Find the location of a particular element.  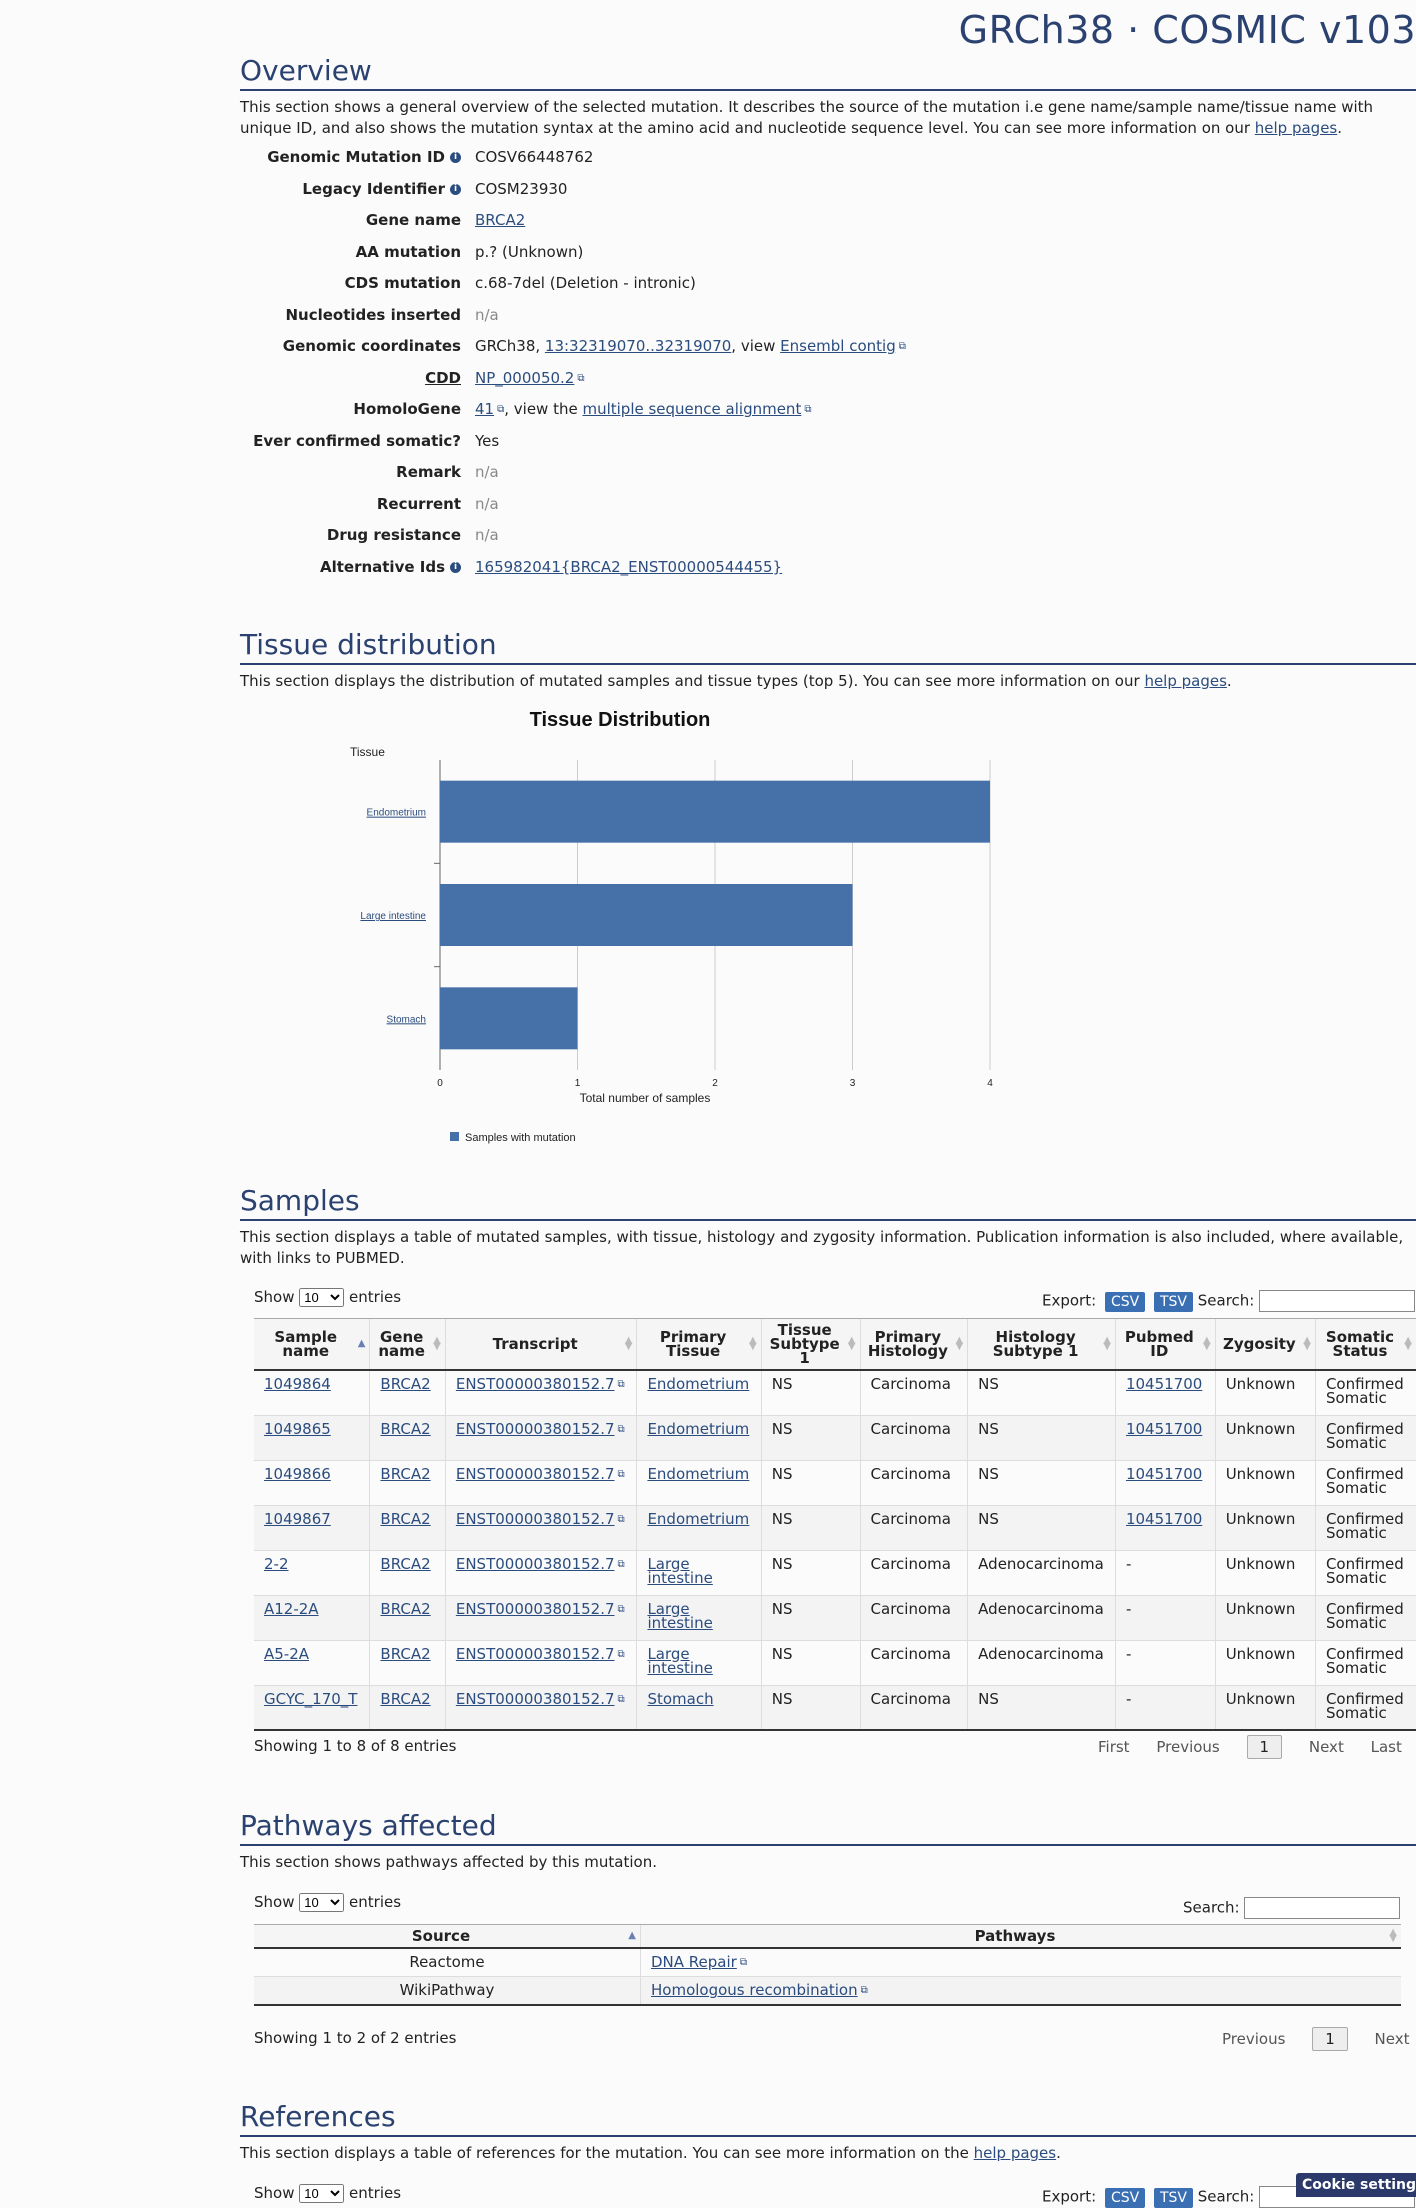

pathways-page-size-select: 10 is located at coordinates (322, 1902).